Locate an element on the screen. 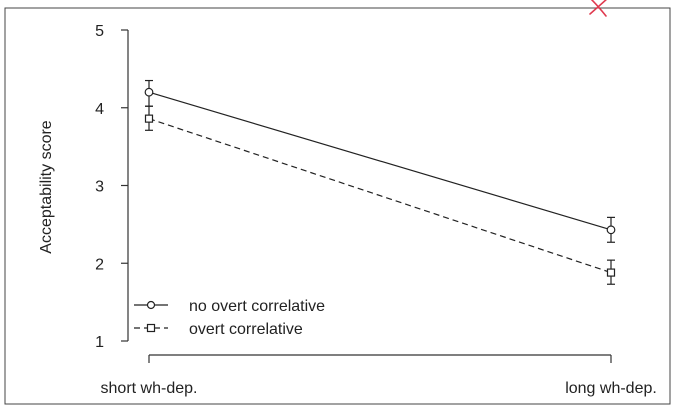 The height and width of the screenshot is (409, 679). legend-label-no-overt: no overt correlative is located at coordinates (257, 306).